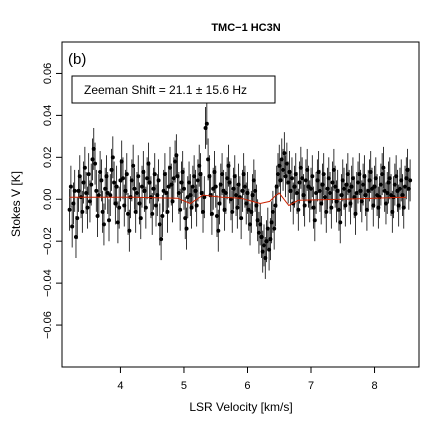 Image resolution: width=436 pixels, height=427 pixels. What do you see at coordinates (48, 199) in the screenshot?
I see `y-tick-label: 0.00` at bounding box center [48, 199].